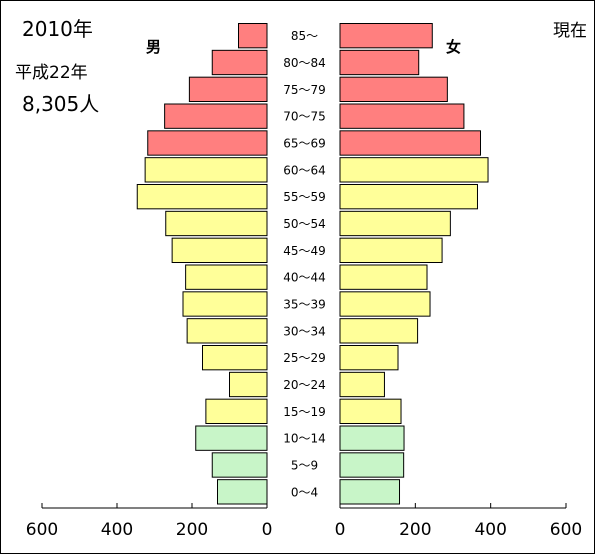  I want to click on age-group-label: 25～29, so click(304, 358).